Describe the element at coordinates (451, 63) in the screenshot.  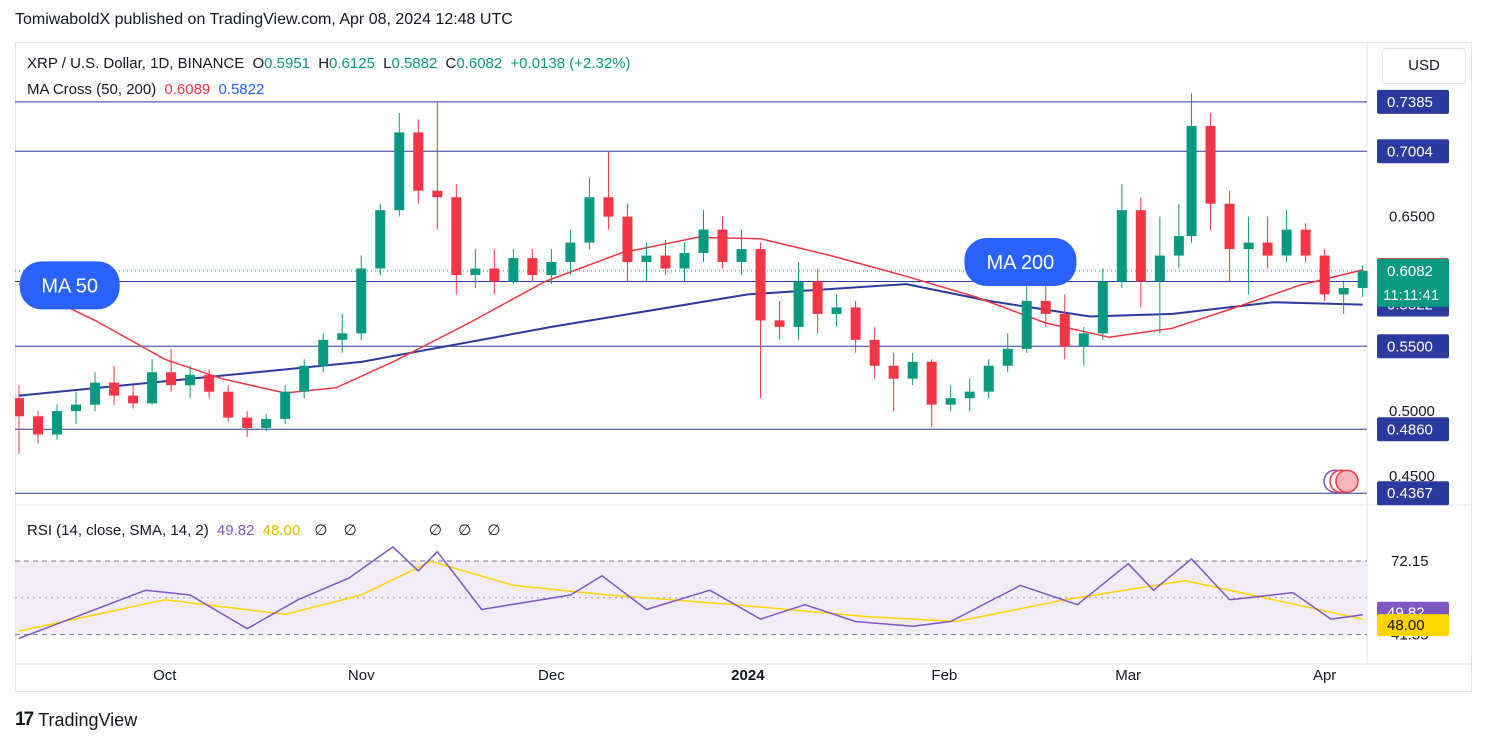
I see `close-label: C` at that location.